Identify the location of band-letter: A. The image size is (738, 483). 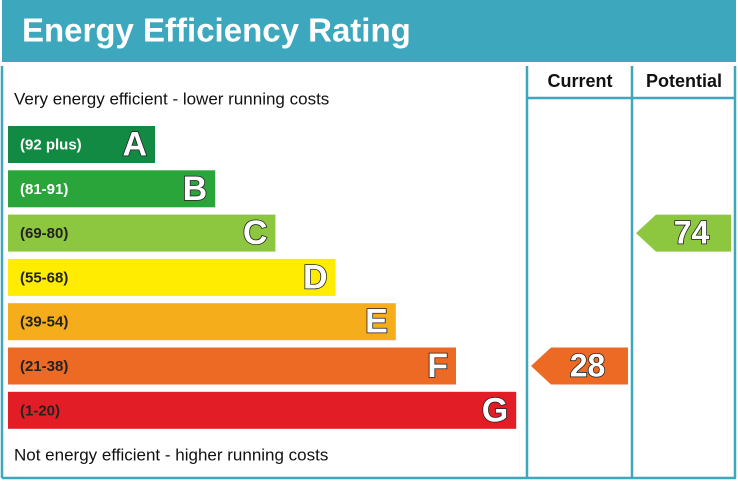
(134, 144).